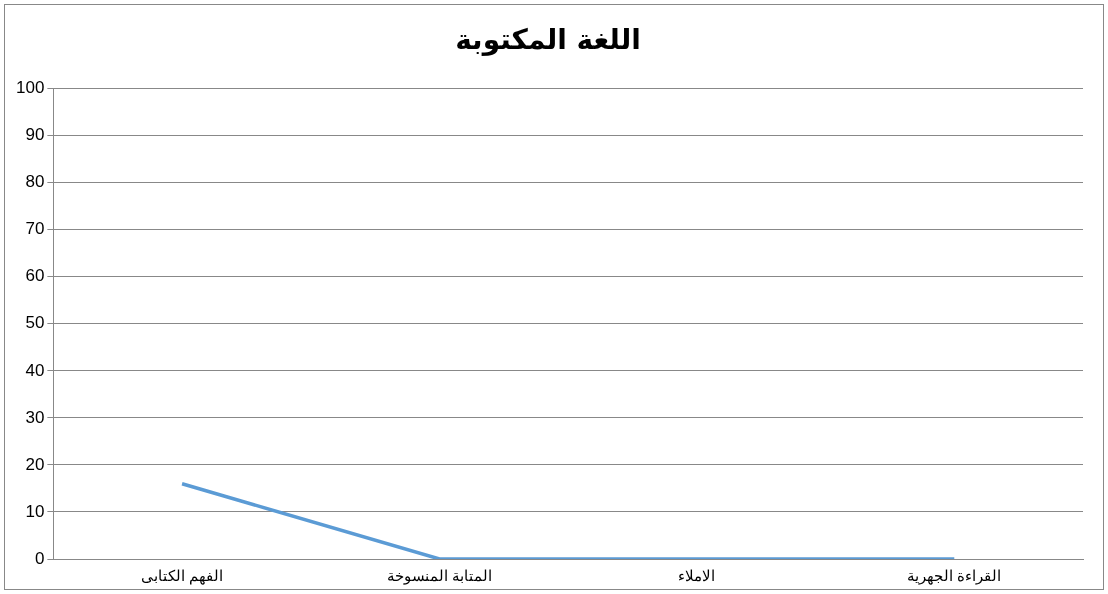 The width and height of the screenshot is (1108, 594). Describe the element at coordinates (39, 558) in the screenshot. I see `y-tick-label: 0` at that location.